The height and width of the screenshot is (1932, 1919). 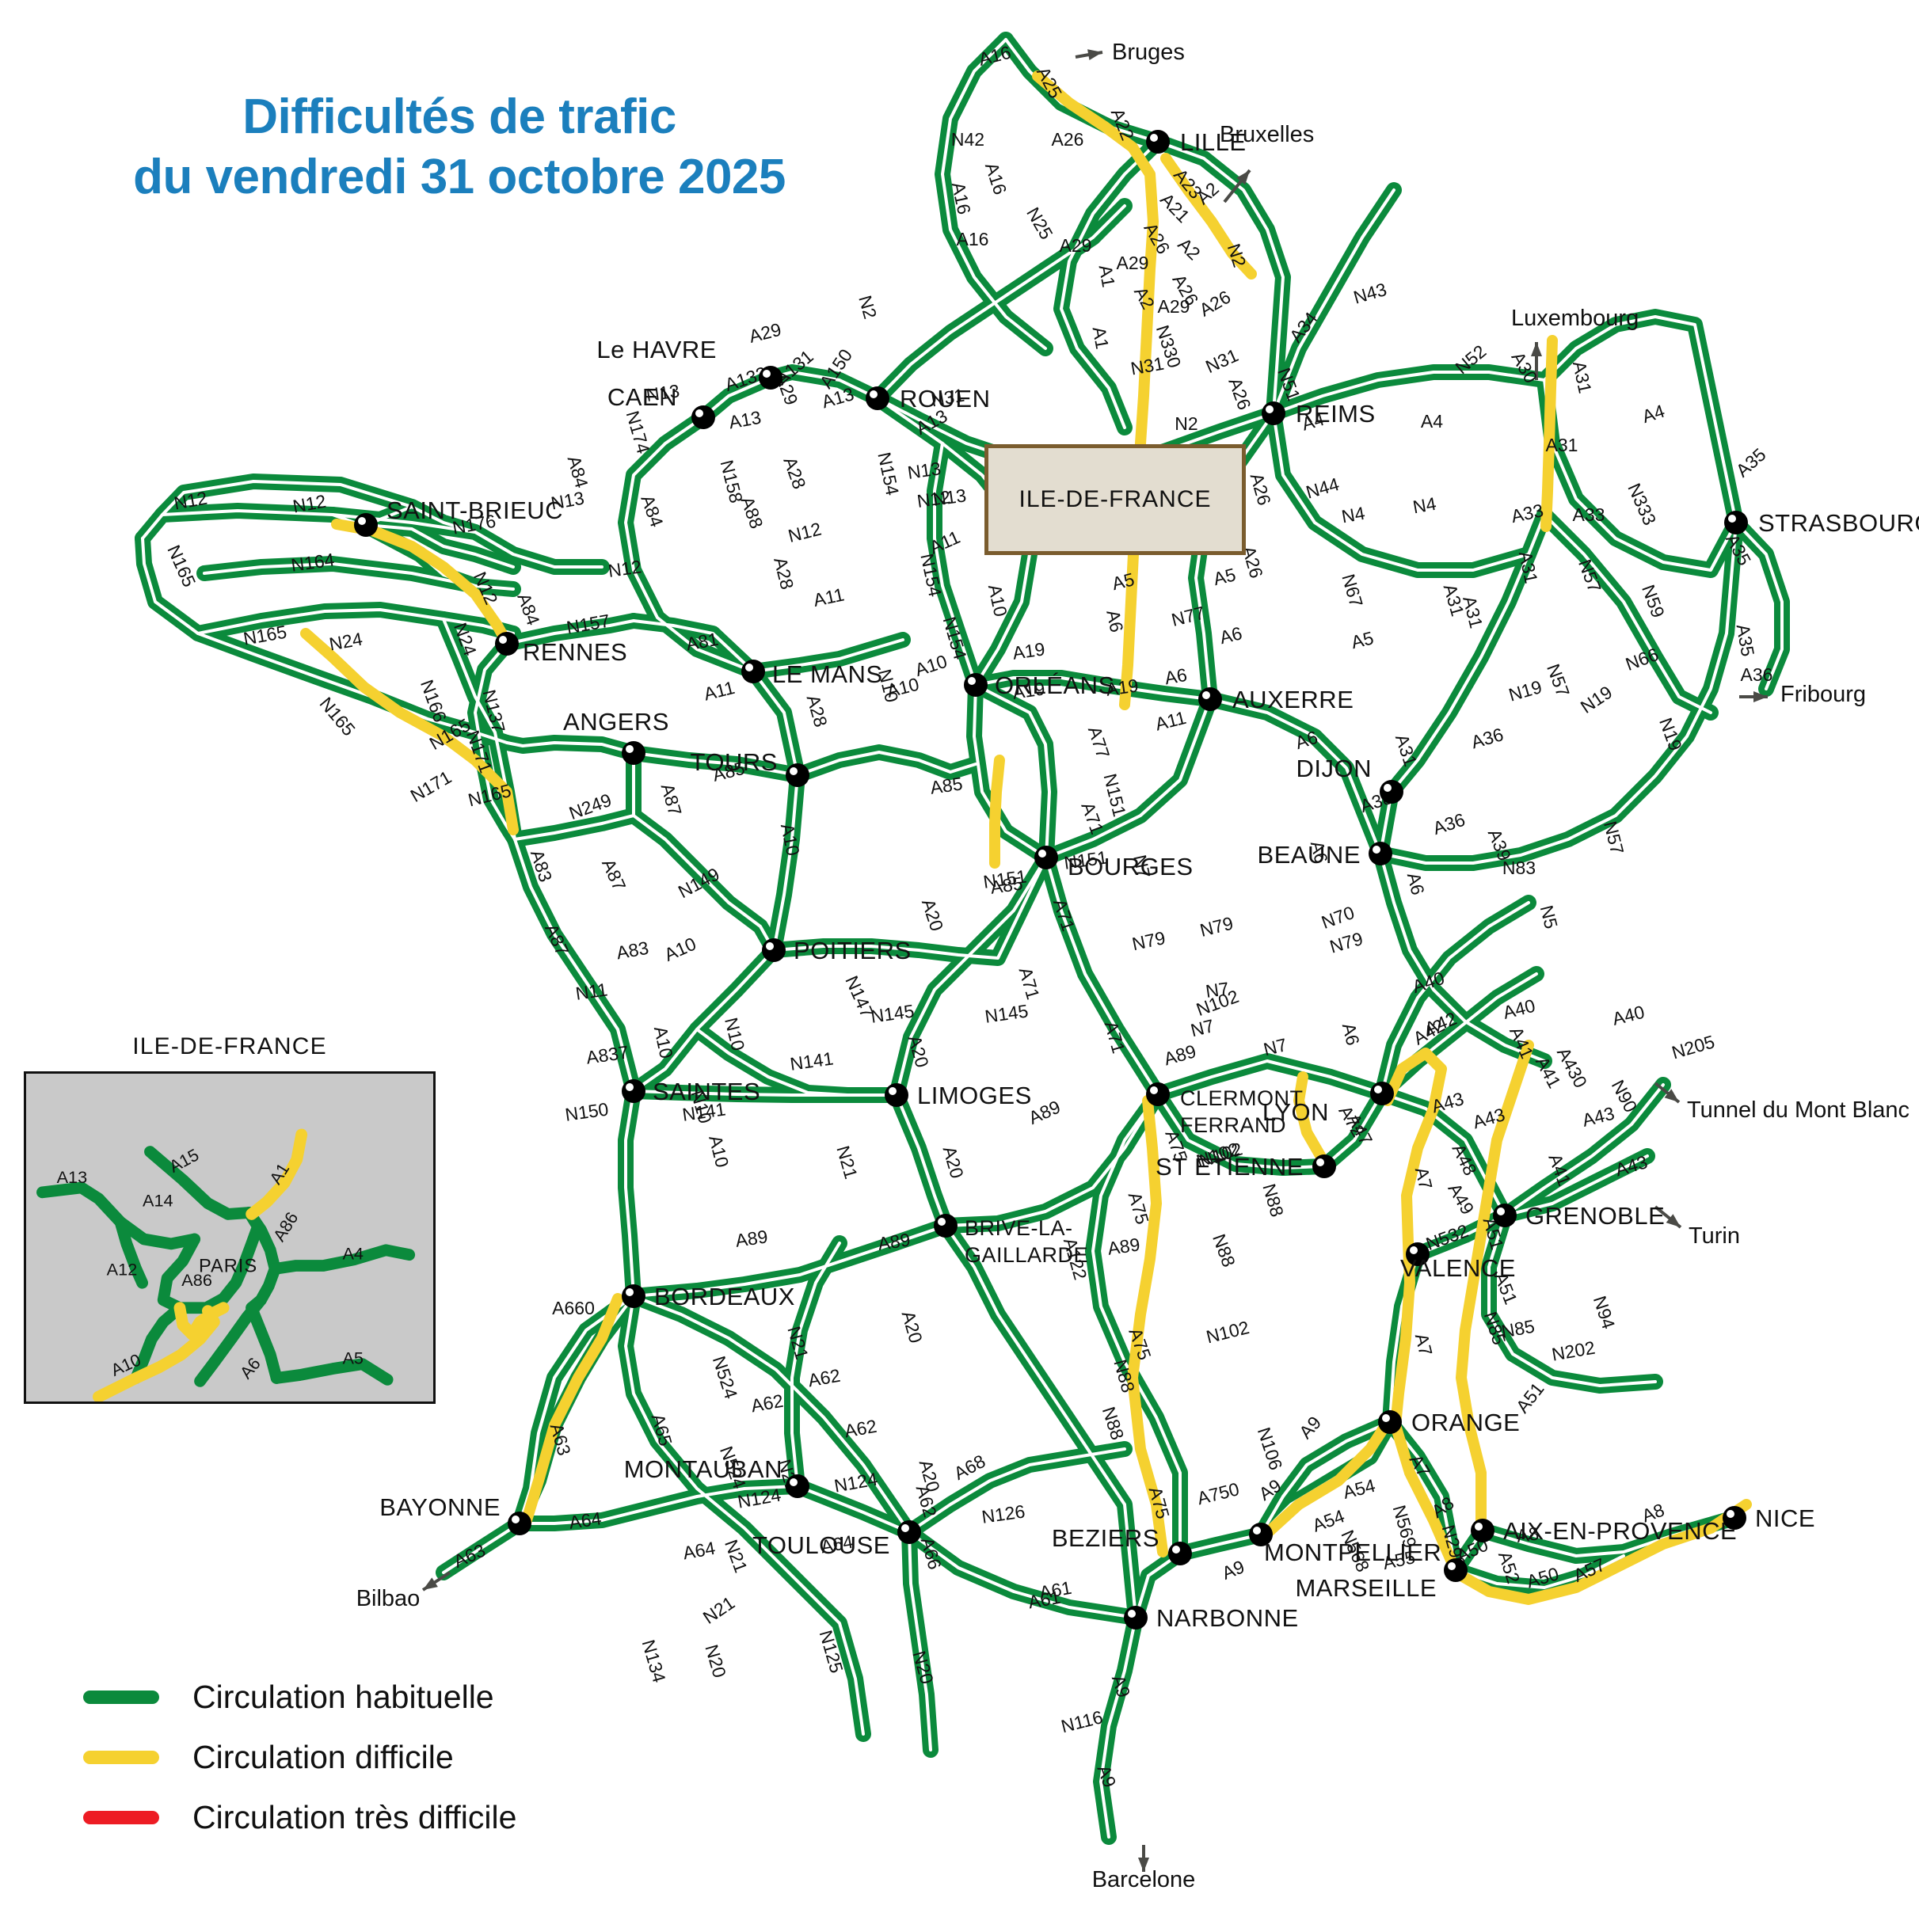 I want to click on city-marker: ANGERS, so click(x=616, y=737).